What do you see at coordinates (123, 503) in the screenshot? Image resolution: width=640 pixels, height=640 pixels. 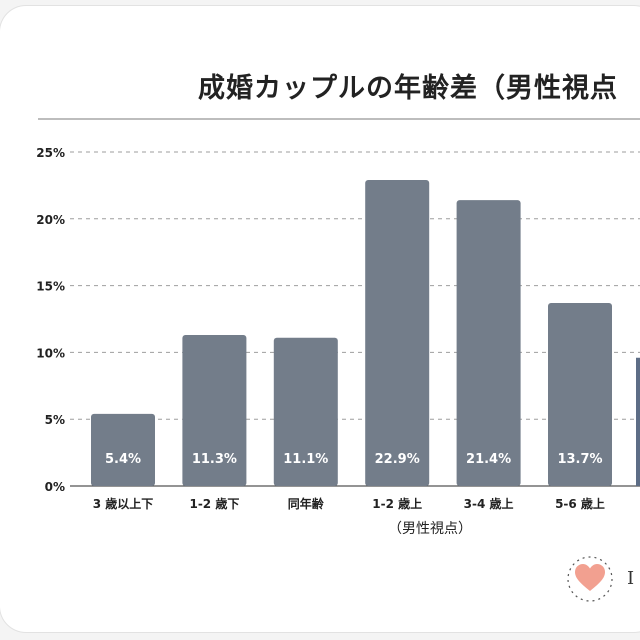 I see `x-tick-label: 3 歳以上下` at bounding box center [123, 503].